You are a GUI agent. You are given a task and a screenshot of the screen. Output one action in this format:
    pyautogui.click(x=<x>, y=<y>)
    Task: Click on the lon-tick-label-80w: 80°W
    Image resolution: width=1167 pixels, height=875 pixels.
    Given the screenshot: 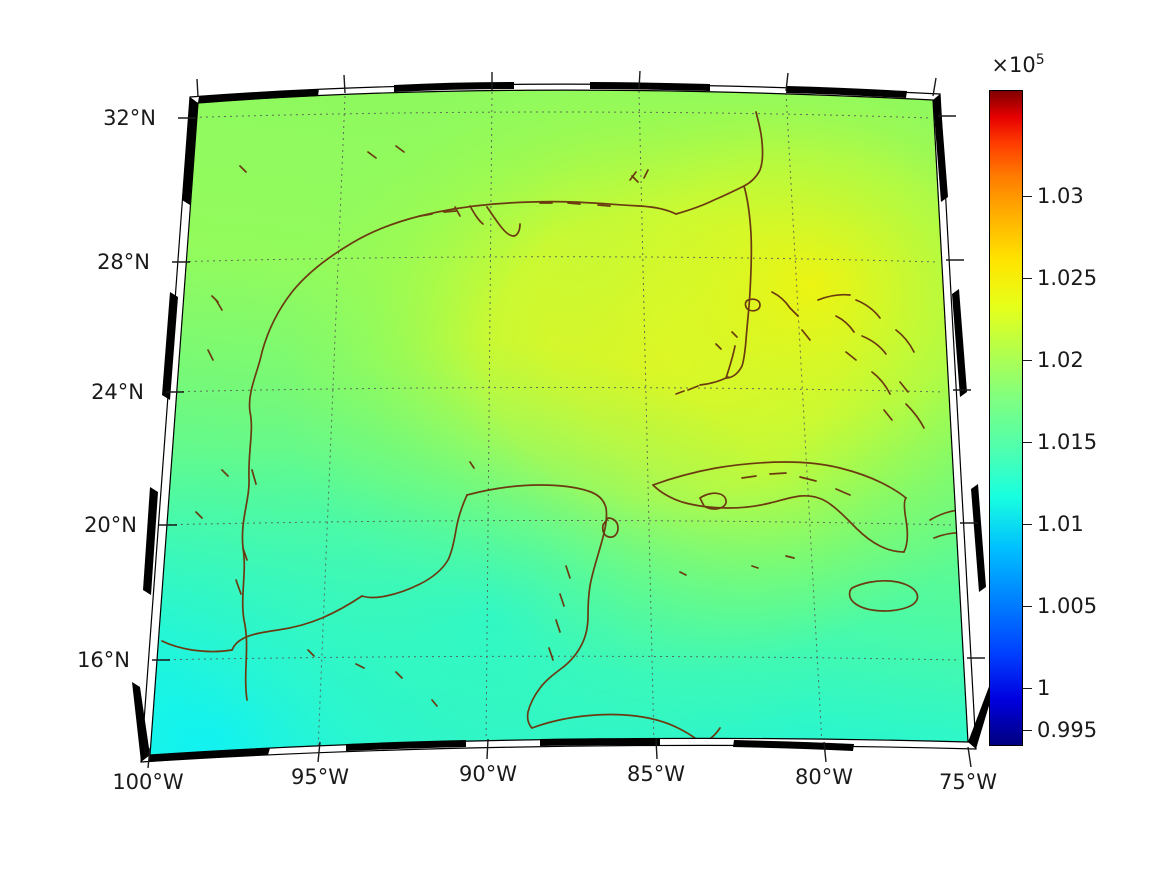 What is the action you would take?
    pyautogui.click(x=824, y=777)
    